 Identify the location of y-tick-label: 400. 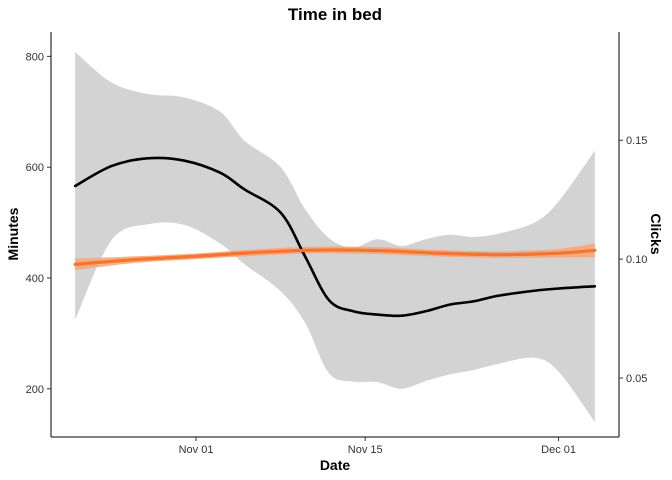
(35, 279).